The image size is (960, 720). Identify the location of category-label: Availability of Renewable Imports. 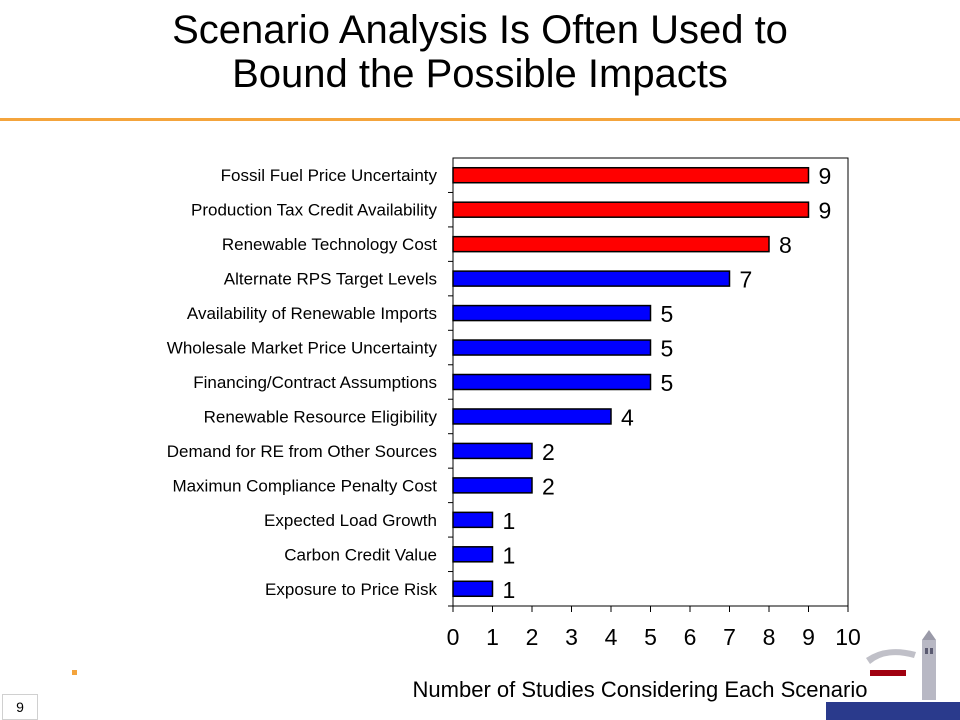
(312, 313).